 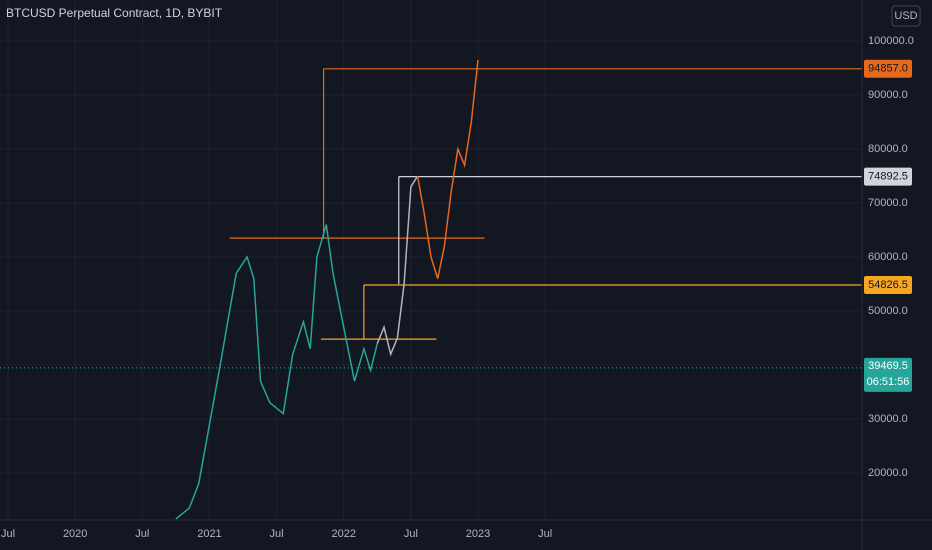 What do you see at coordinates (888, 366) in the screenshot?
I see `last-price-label: 39469.5` at bounding box center [888, 366].